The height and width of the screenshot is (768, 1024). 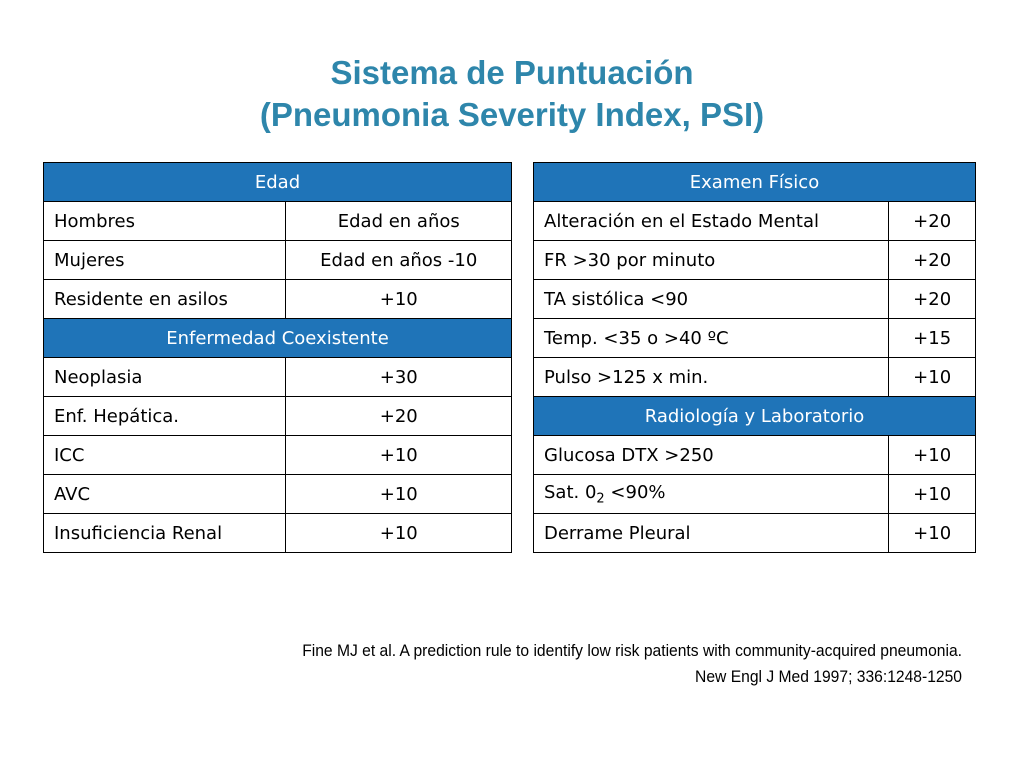 I want to click on row-label: Sat. 02 <90%, so click(x=711, y=494).